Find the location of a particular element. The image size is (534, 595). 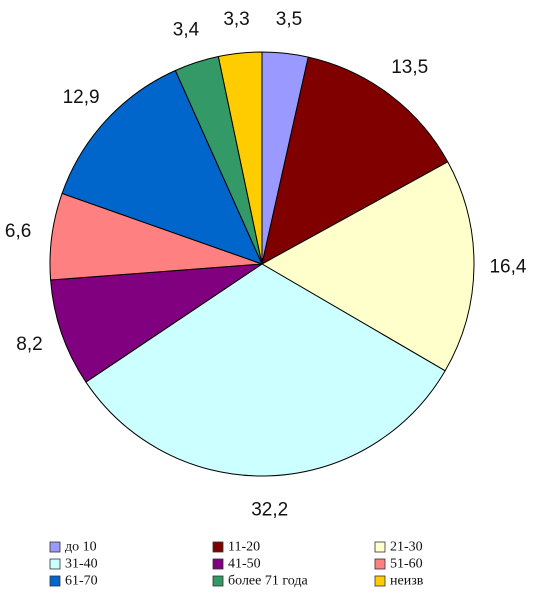

data-label-более-71-года: 3,4 is located at coordinates (186, 30).